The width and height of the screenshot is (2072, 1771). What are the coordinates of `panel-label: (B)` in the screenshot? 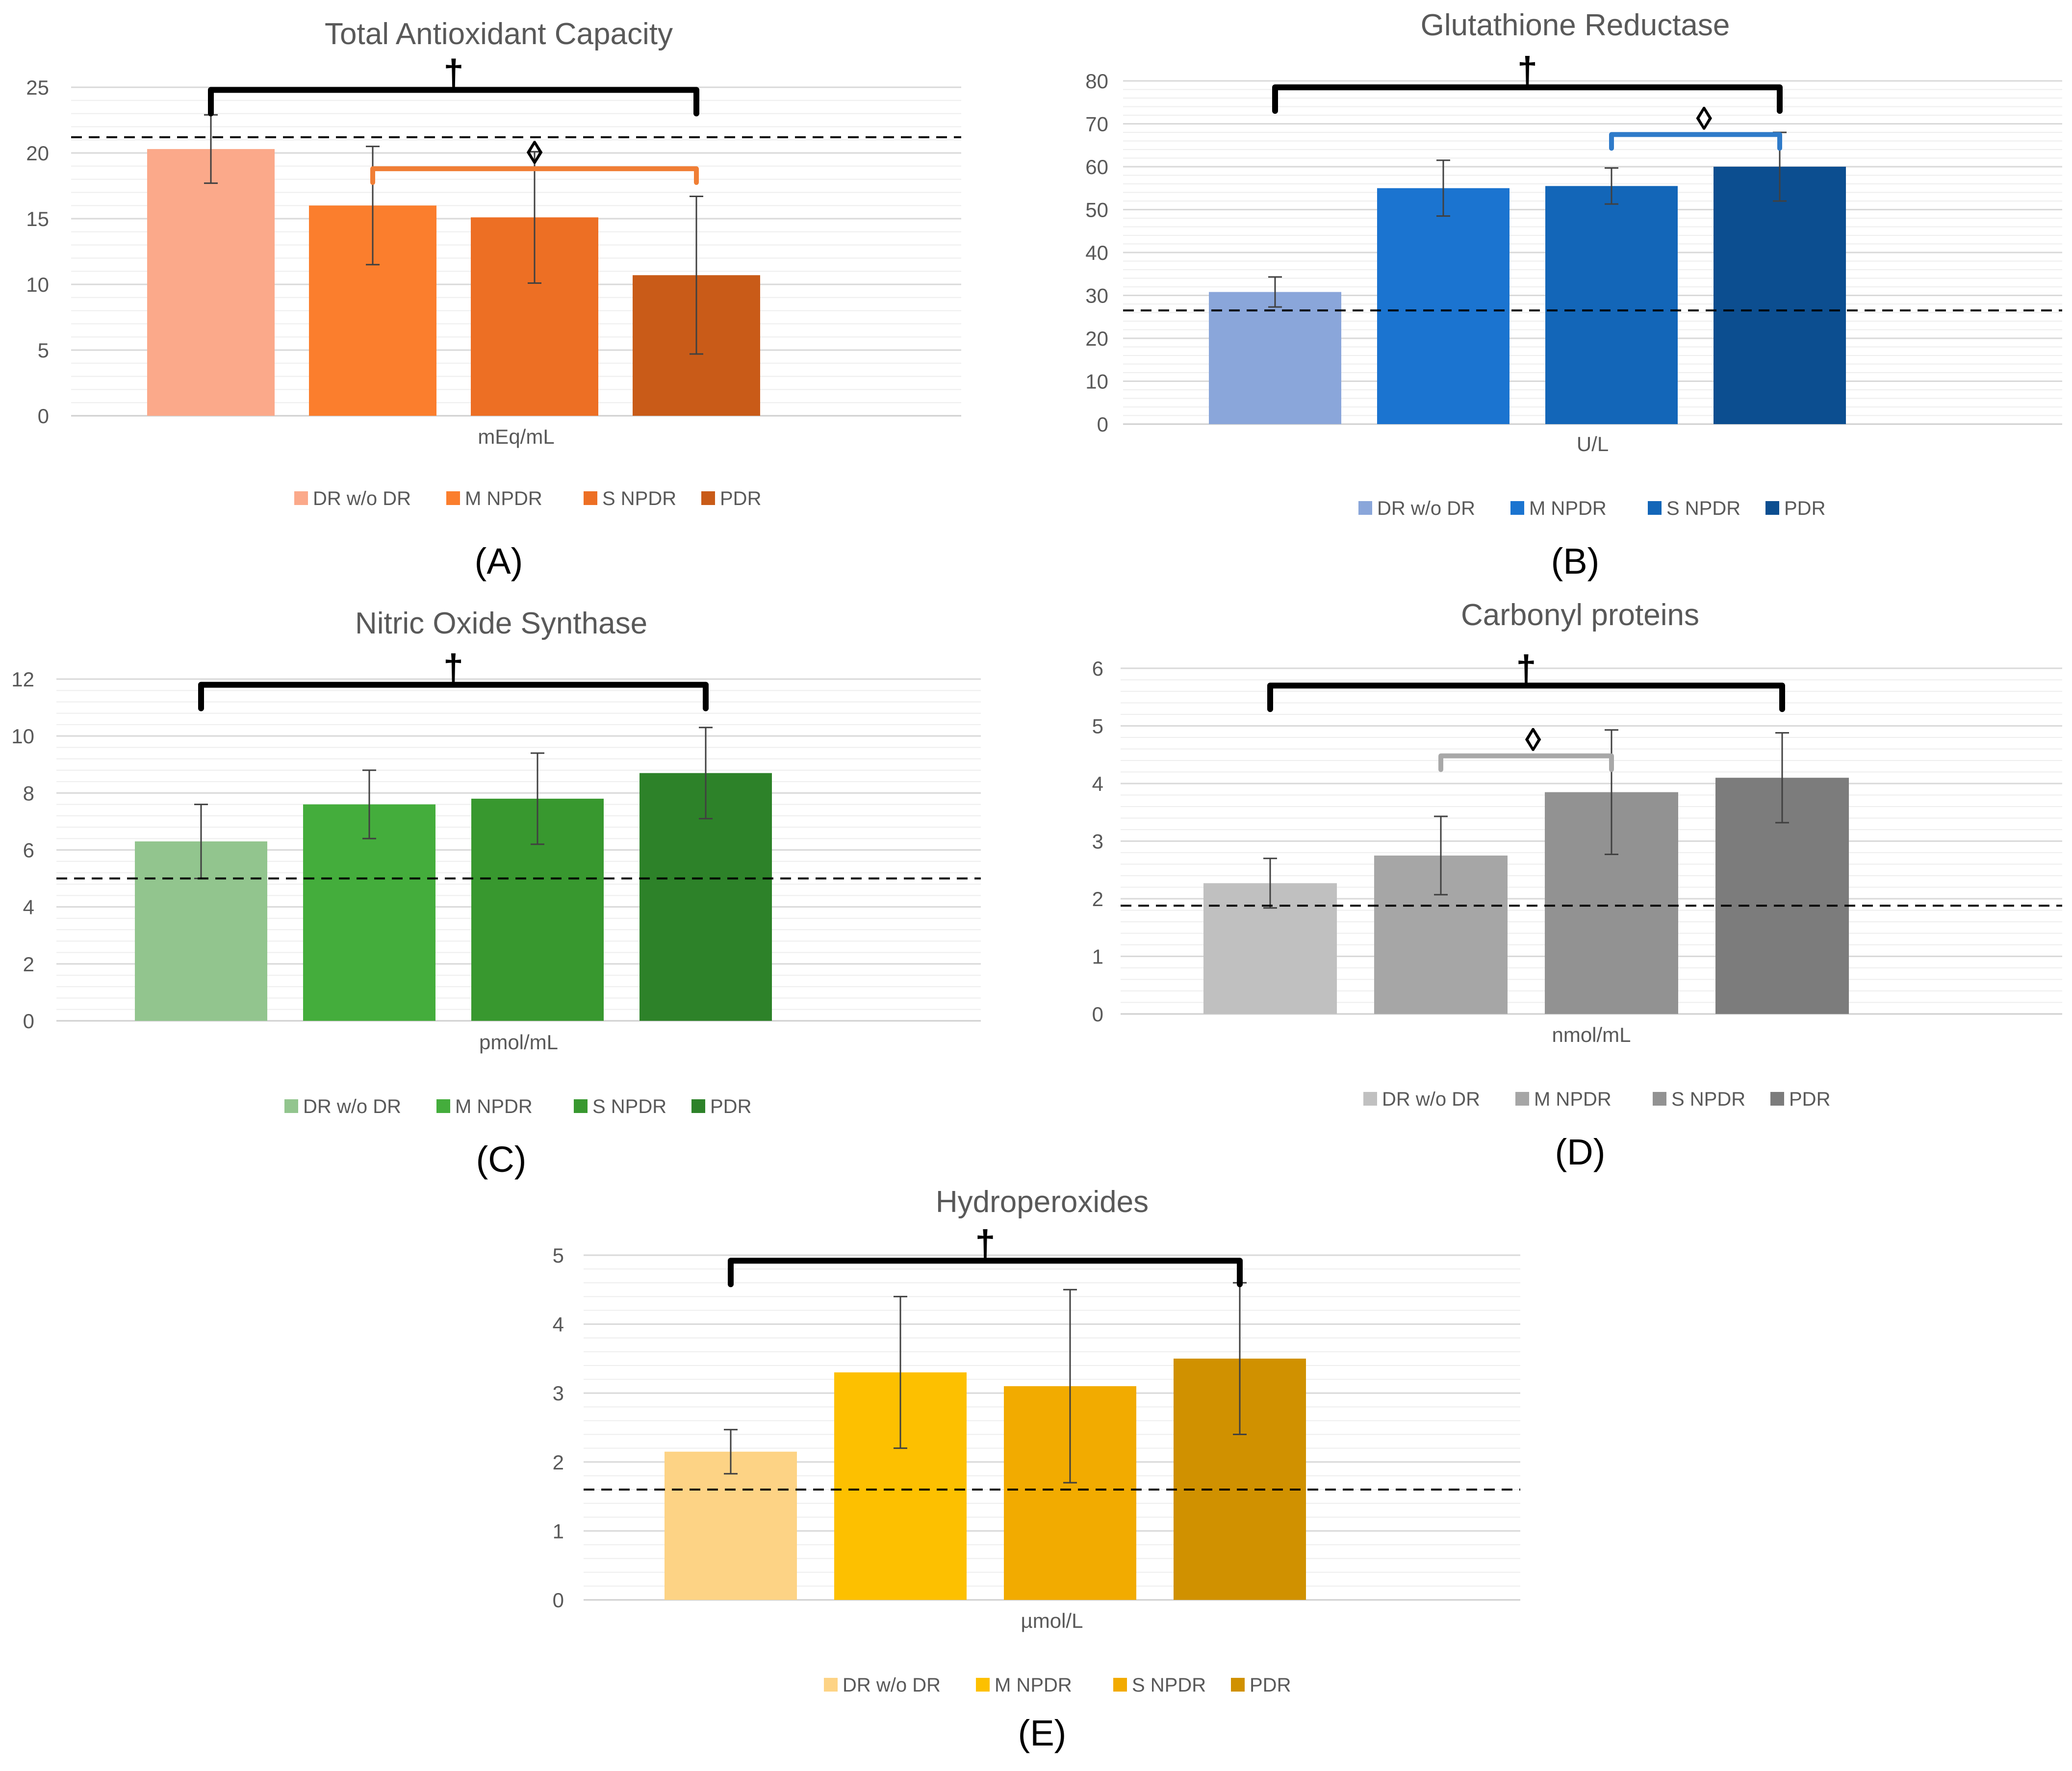 It's located at (1575, 562).